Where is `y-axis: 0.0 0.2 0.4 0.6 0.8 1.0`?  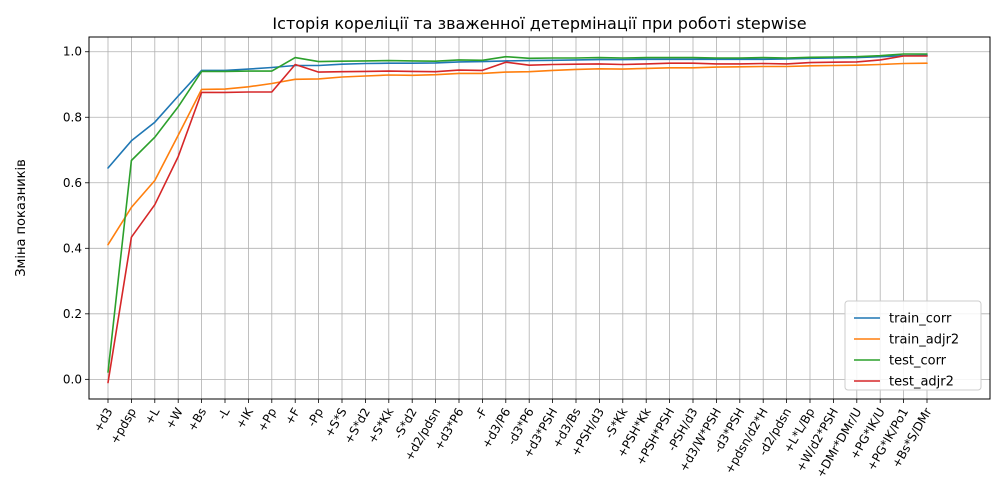
y-axis: 0.0 0.2 0.4 0.6 0.8 1.0 is located at coordinates (76, 215).